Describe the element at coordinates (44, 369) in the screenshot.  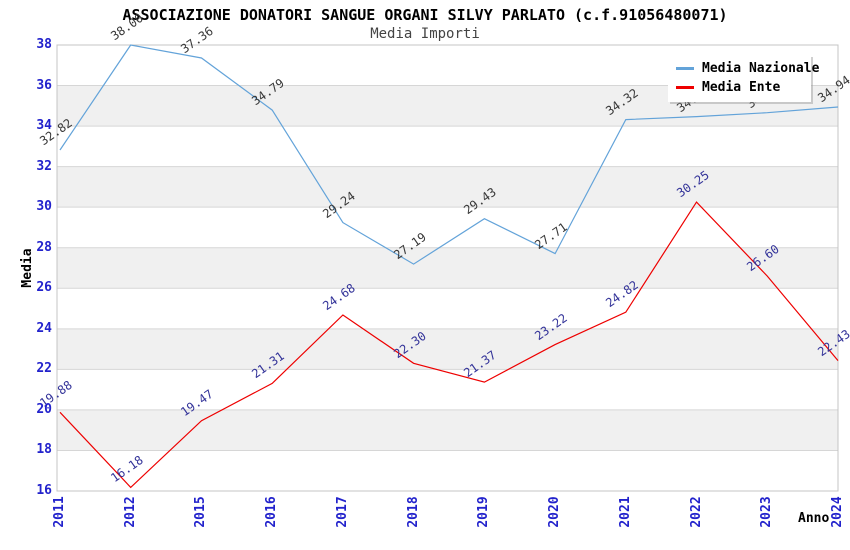
I see `y-tick-label: 22` at that location.